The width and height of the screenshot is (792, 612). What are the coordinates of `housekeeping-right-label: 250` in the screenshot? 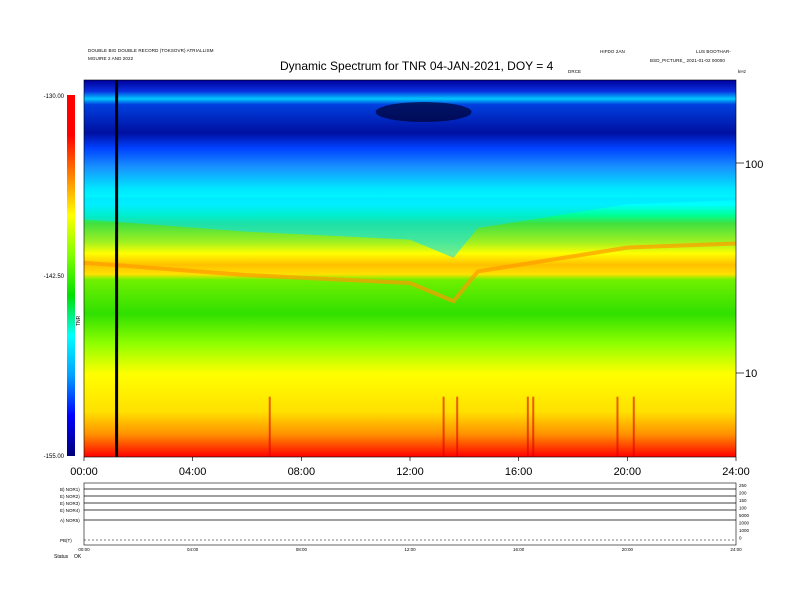 It's located at (743, 485).